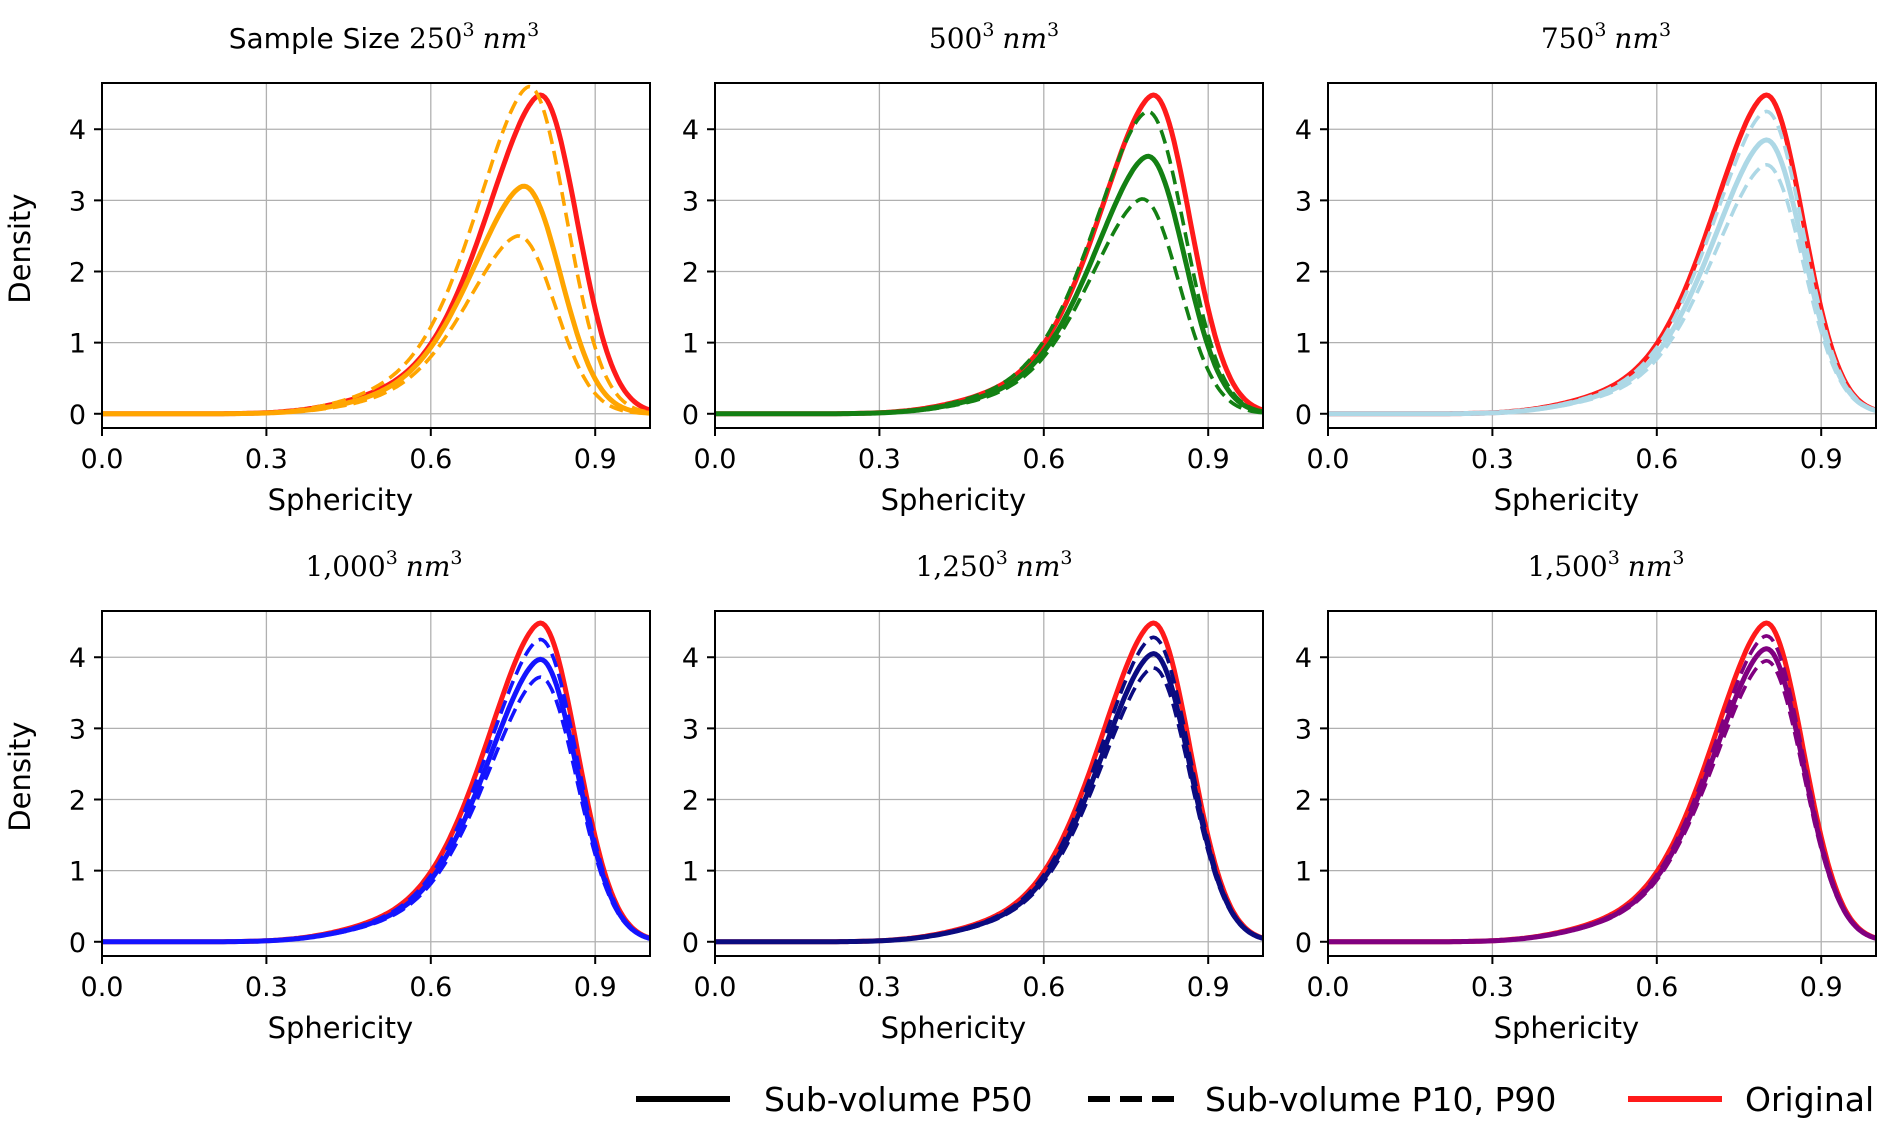  Describe the element at coordinates (955, 38) in the screenshot. I see `chart-title-number: 500` at that location.